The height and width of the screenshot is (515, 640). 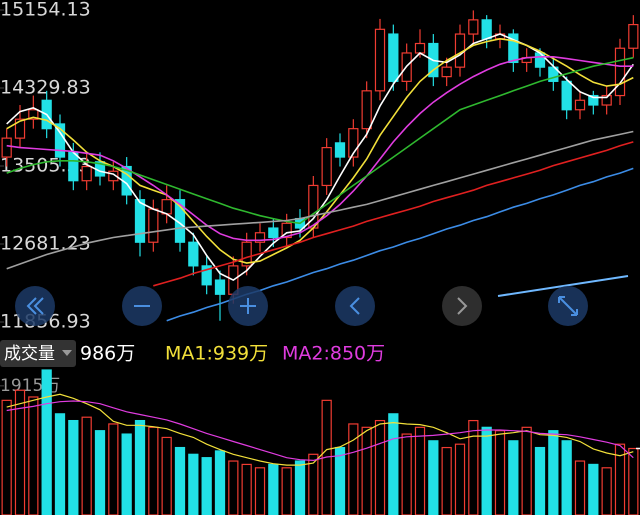 What do you see at coordinates (67, 353) in the screenshot?
I see `dropdown-arrow` at bounding box center [67, 353].